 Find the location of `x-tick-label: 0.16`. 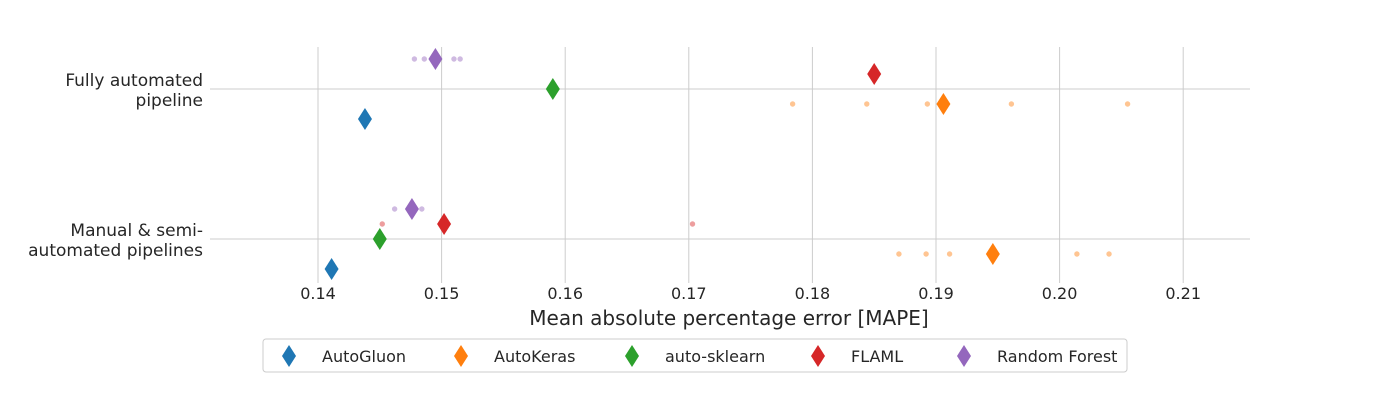

x-tick-label: 0.16 is located at coordinates (565, 293).